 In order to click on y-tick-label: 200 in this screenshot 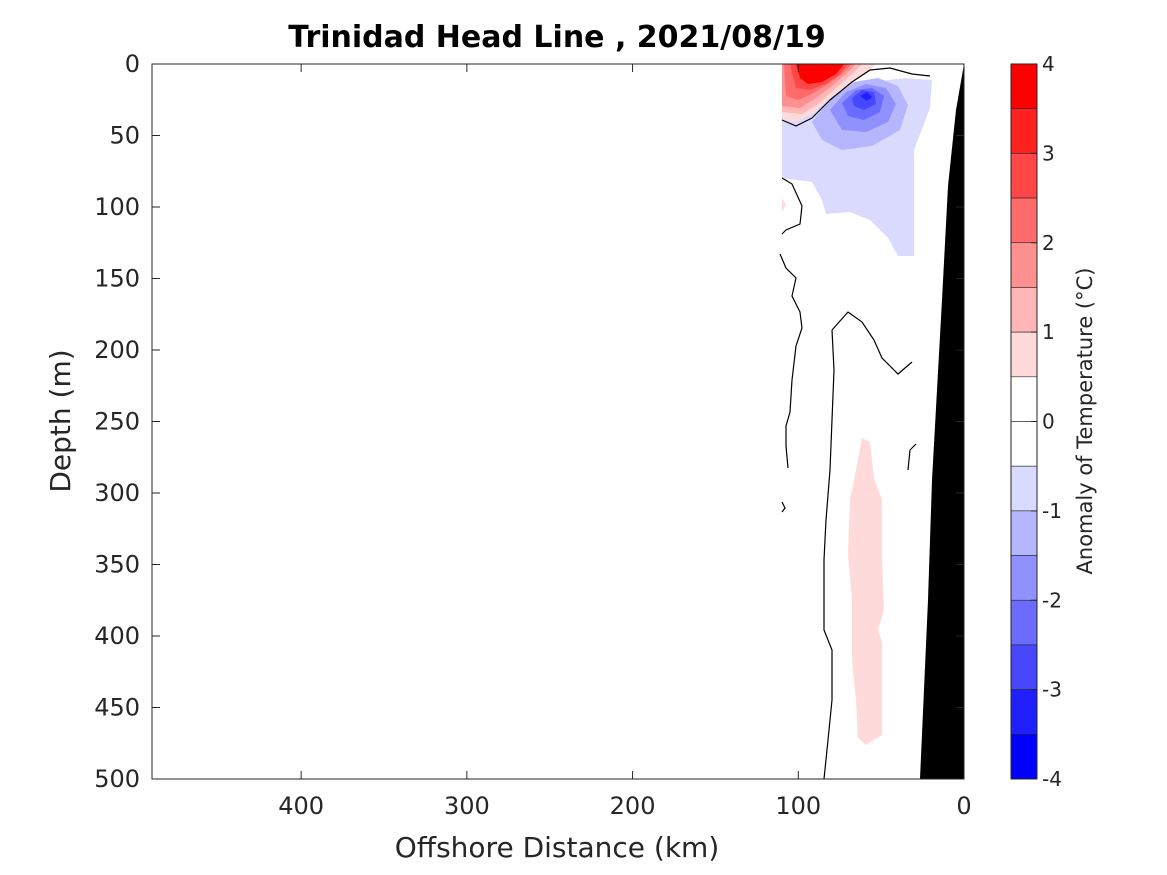, I will do `click(117, 350)`.